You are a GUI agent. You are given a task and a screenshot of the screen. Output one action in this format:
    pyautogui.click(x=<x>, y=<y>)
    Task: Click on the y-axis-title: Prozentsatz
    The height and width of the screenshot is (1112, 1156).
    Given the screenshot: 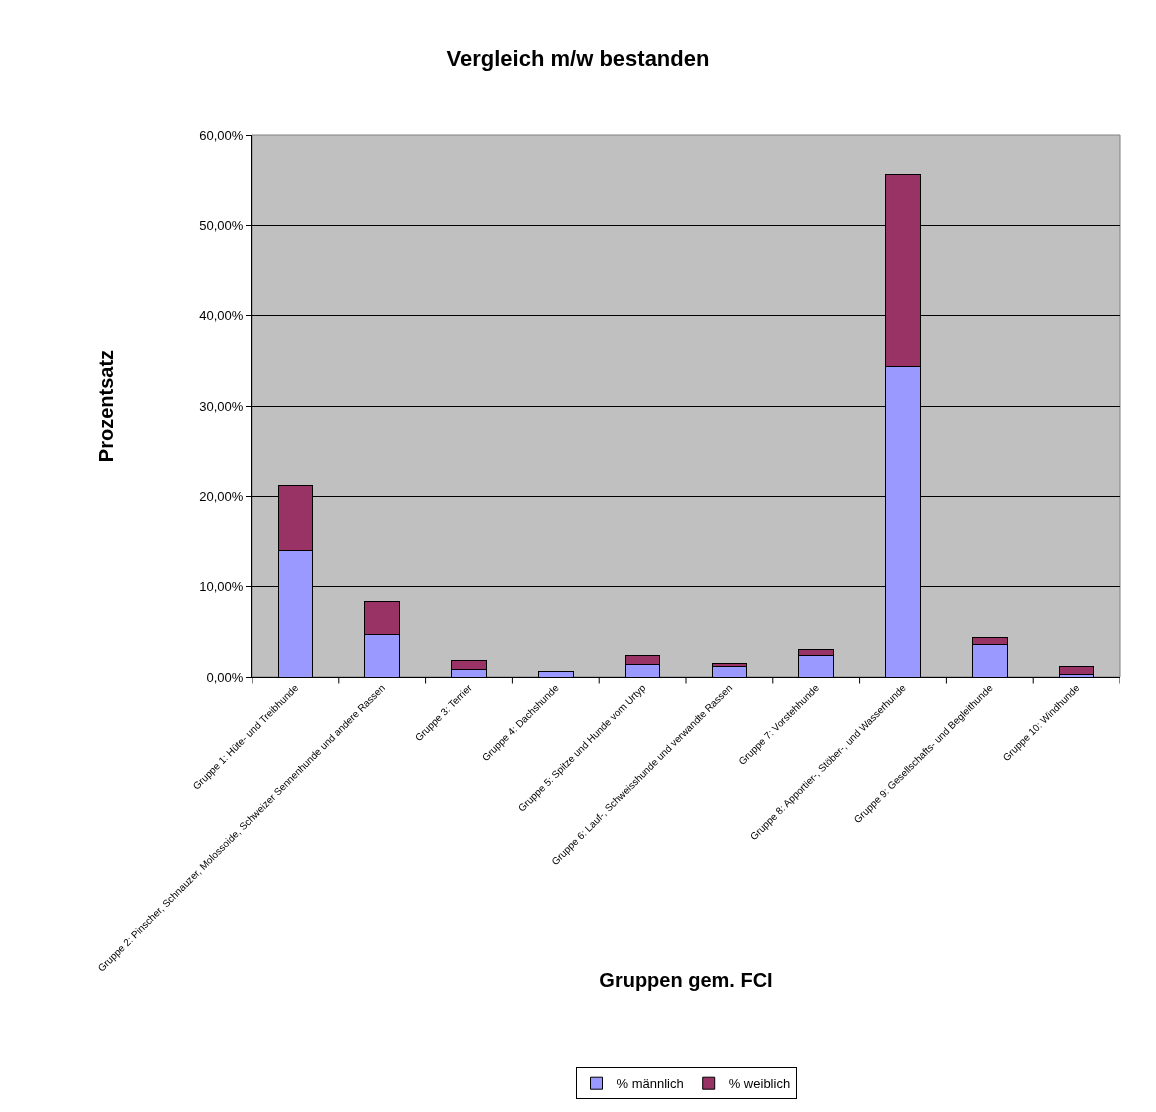 What is the action you would take?
    pyautogui.click(x=105, y=406)
    